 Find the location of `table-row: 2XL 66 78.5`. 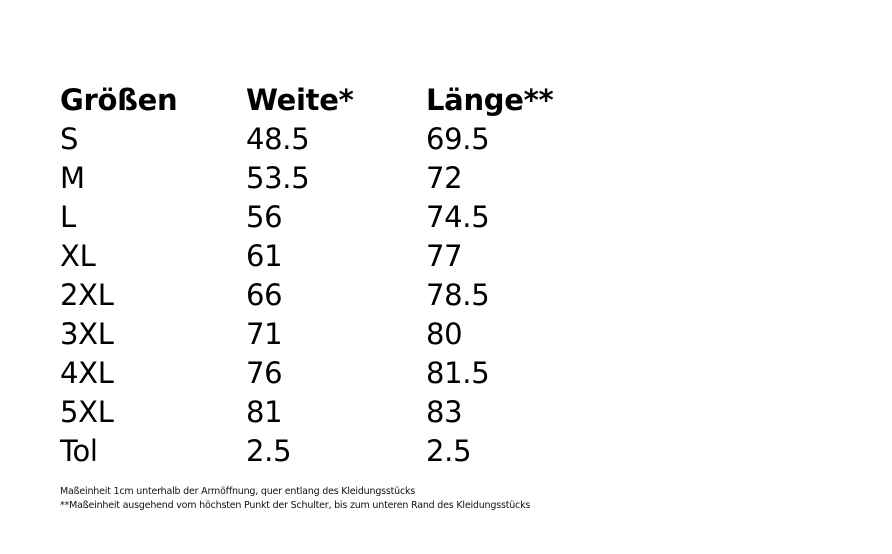

table-row: 2XL 66 78.5 is located at coordinates (343, 294).